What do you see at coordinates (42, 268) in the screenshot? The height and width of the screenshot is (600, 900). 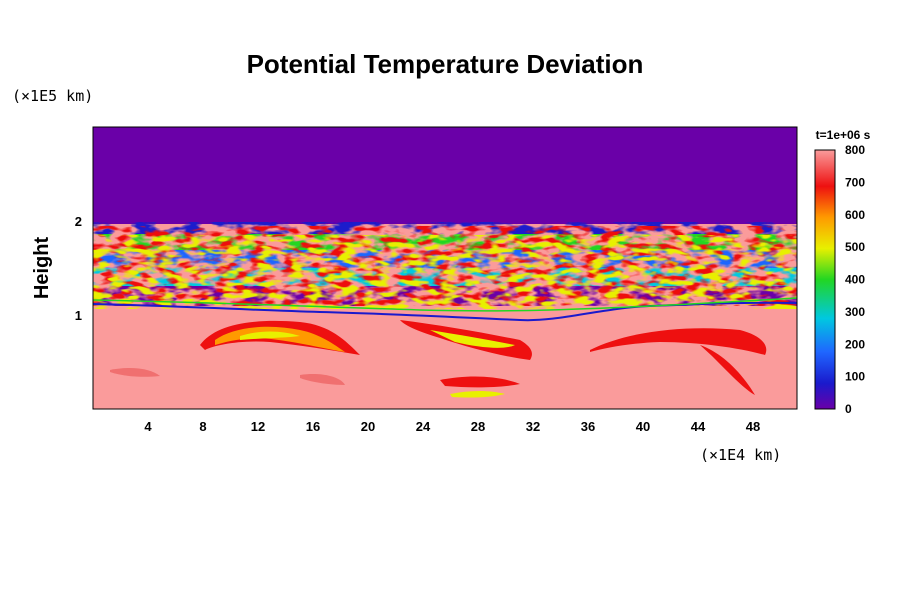 I see `y-axis-label: Height` at bounding box center [42, 268].